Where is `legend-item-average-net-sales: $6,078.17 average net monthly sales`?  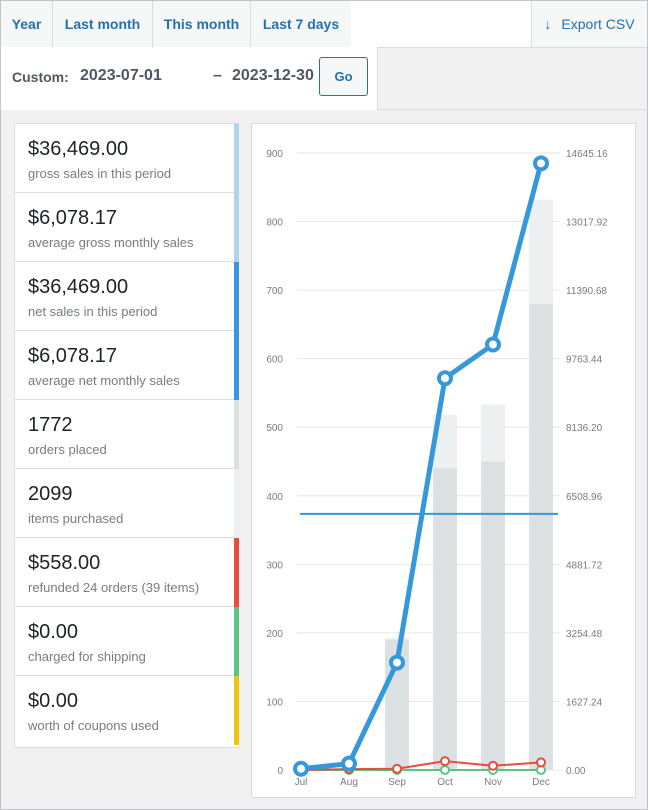
legend-item-average-net-sales: $6,078.17 average net monthly sales is located at coordinates (127, 365).